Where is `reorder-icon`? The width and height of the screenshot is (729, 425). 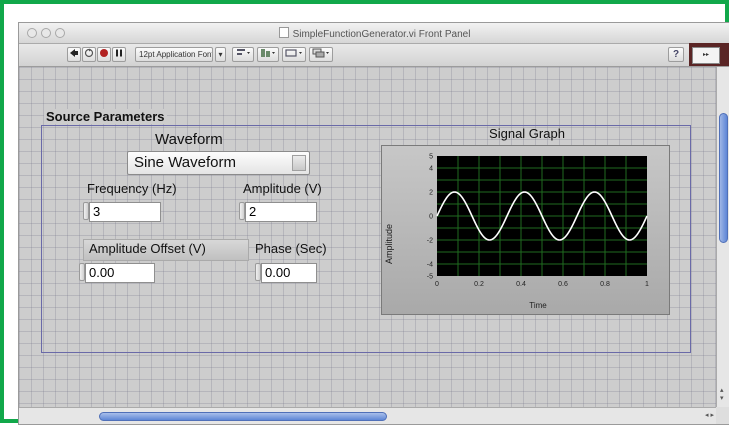 reorder-icon is located at coordinates (320, 53).